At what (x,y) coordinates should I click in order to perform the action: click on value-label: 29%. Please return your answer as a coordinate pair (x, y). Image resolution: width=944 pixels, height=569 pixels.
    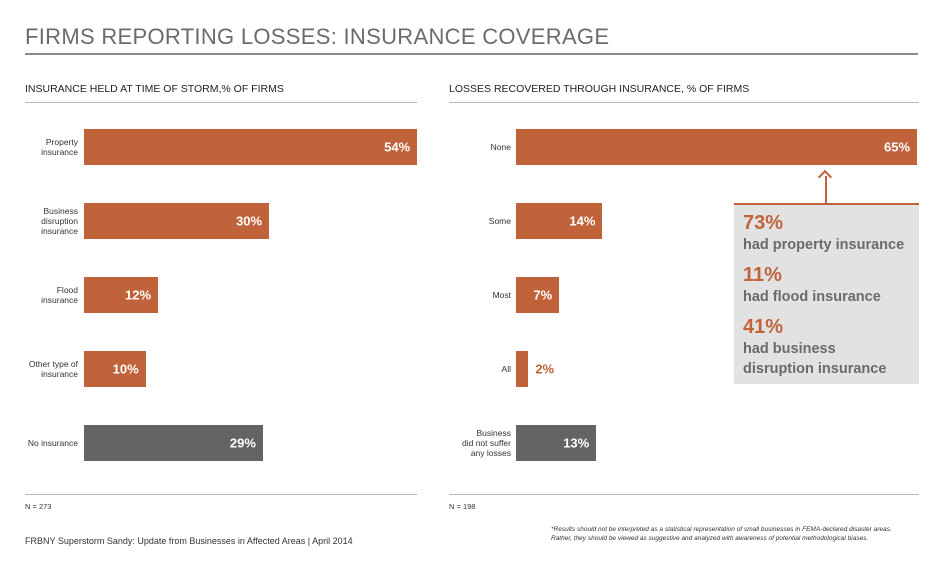
    Looking at the image, I should click on (242, 443).